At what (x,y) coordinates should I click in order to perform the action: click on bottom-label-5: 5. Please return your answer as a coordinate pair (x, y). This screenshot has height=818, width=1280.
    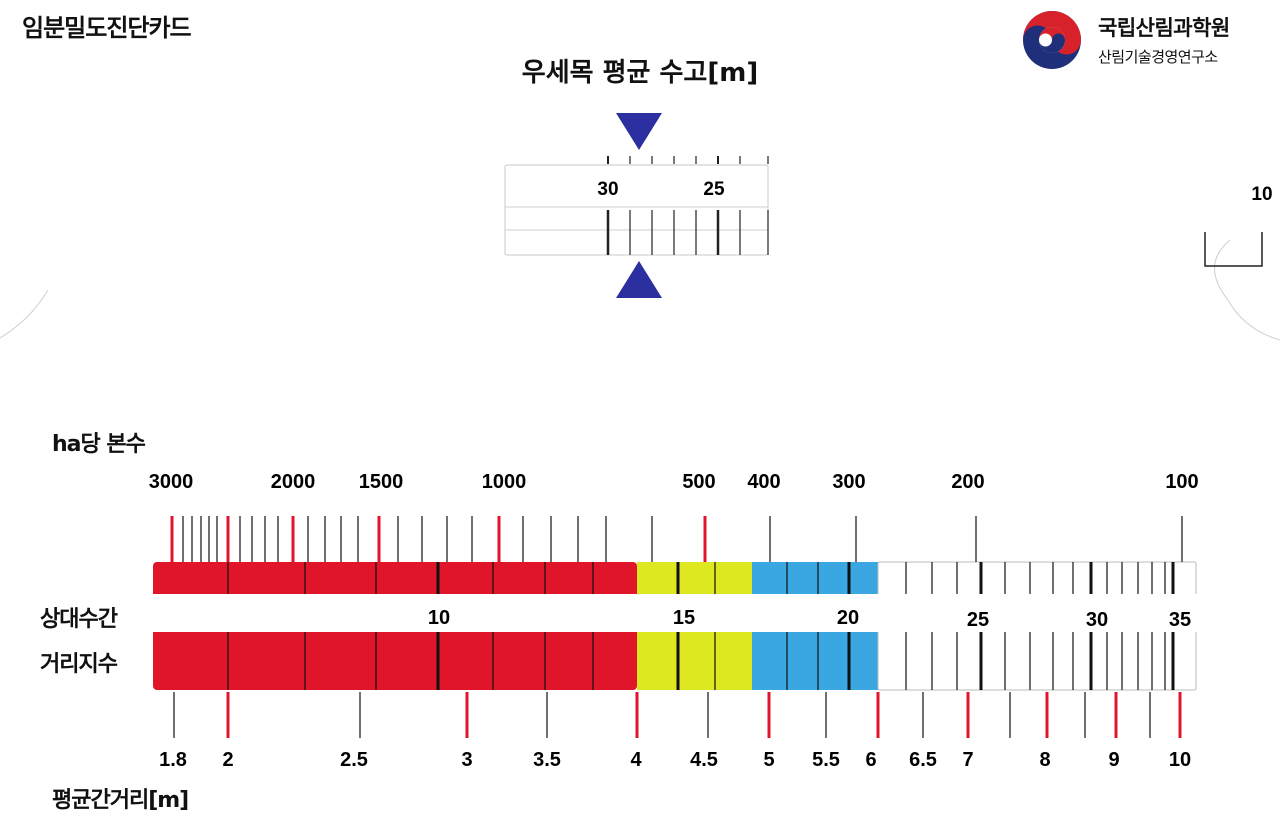
    Looking at the image, I should click on (768, 760).